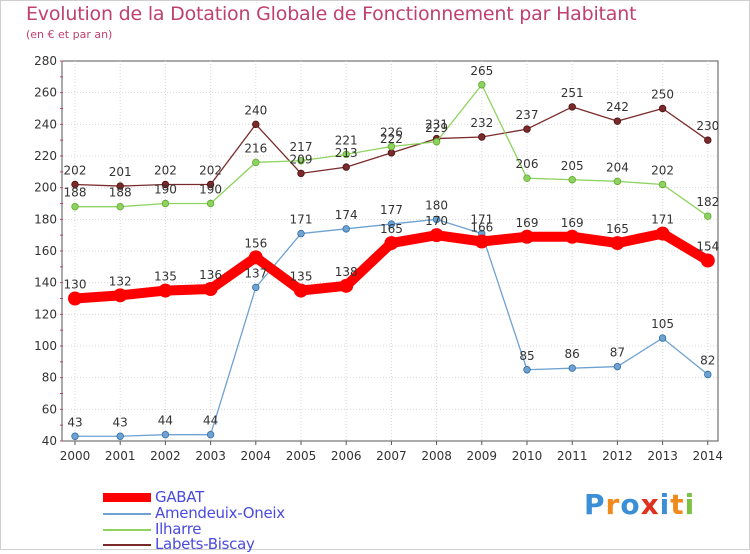 The image size is (750, 554). What do you see at coordinates (662, 456) in the screenshot?
I see `x-tick-label: 2013` at bounding box center [662, 456].